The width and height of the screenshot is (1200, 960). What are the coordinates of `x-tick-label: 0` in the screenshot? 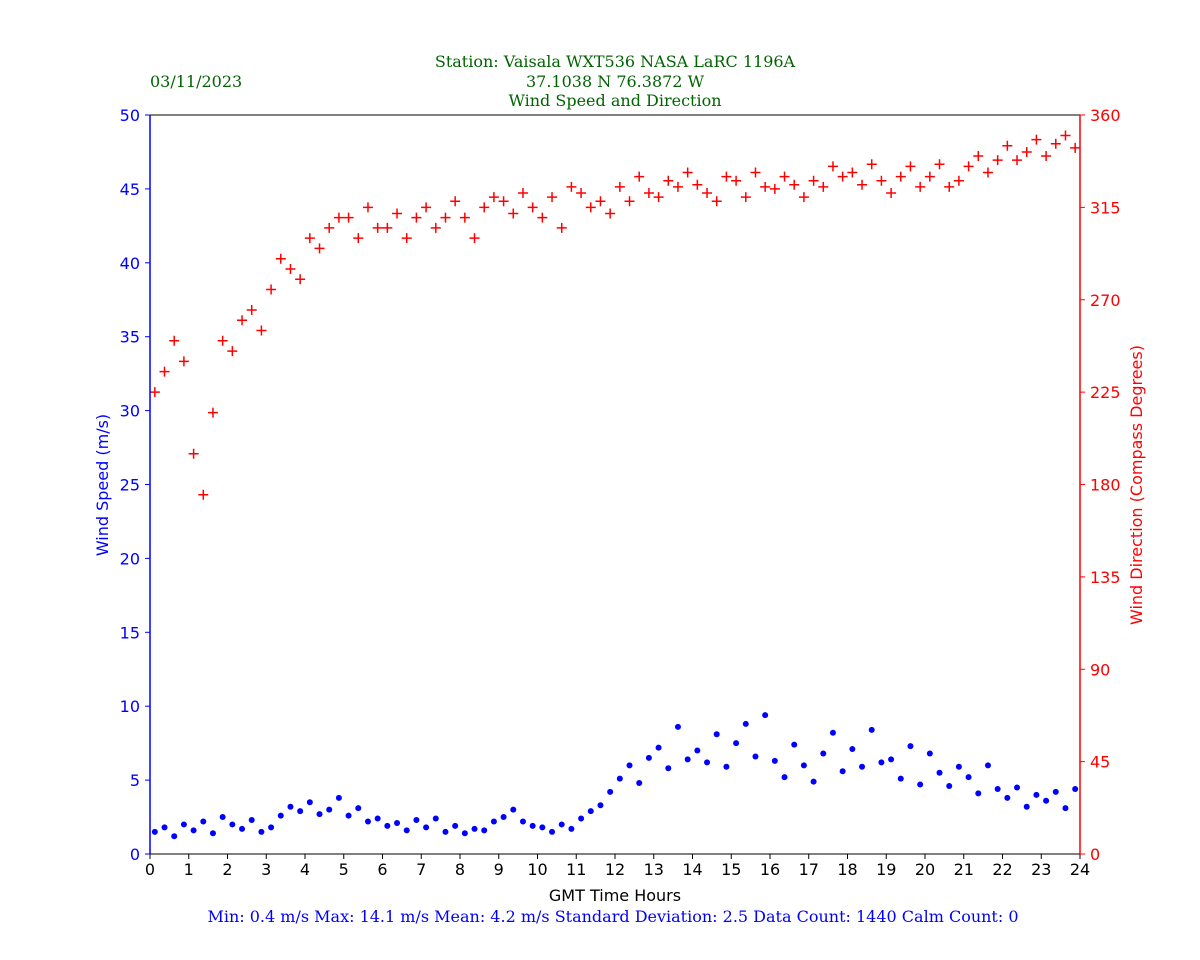 It's located at (150, 869).